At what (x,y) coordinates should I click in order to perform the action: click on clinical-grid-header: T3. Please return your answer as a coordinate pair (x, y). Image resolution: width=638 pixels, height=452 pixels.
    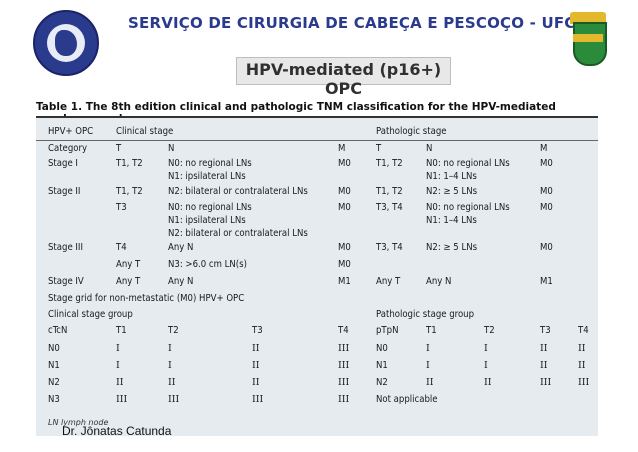
    Looking at the image, I should click on (257, 330).